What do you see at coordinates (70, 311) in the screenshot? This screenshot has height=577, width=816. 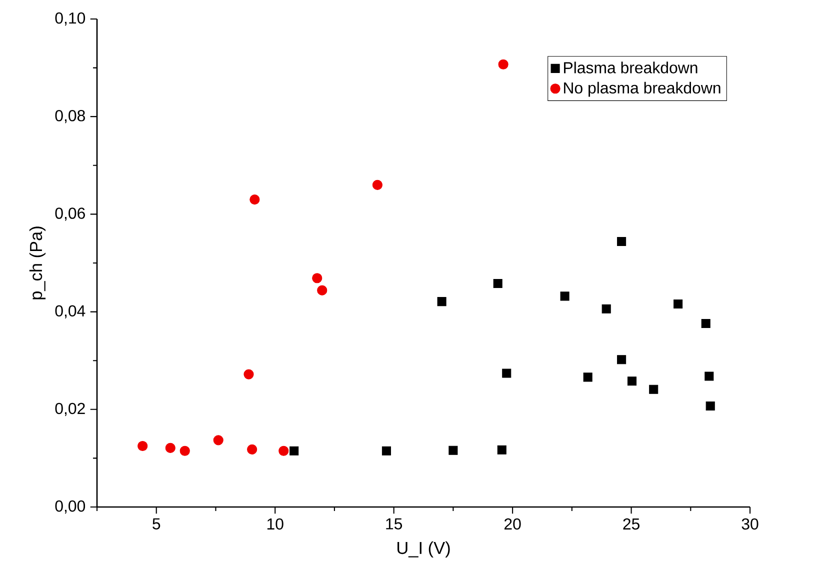 I see `y-tick-label: 0,04` at bounding box center [70, 311].